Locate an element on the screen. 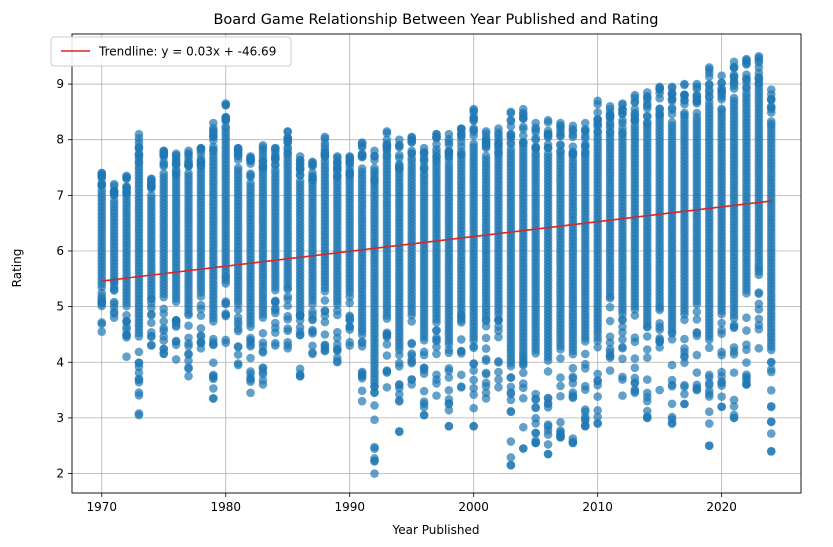 Image resolution: width=833 pixels, height=547 pixels. trendline-group is located at coordinates (436, 241).